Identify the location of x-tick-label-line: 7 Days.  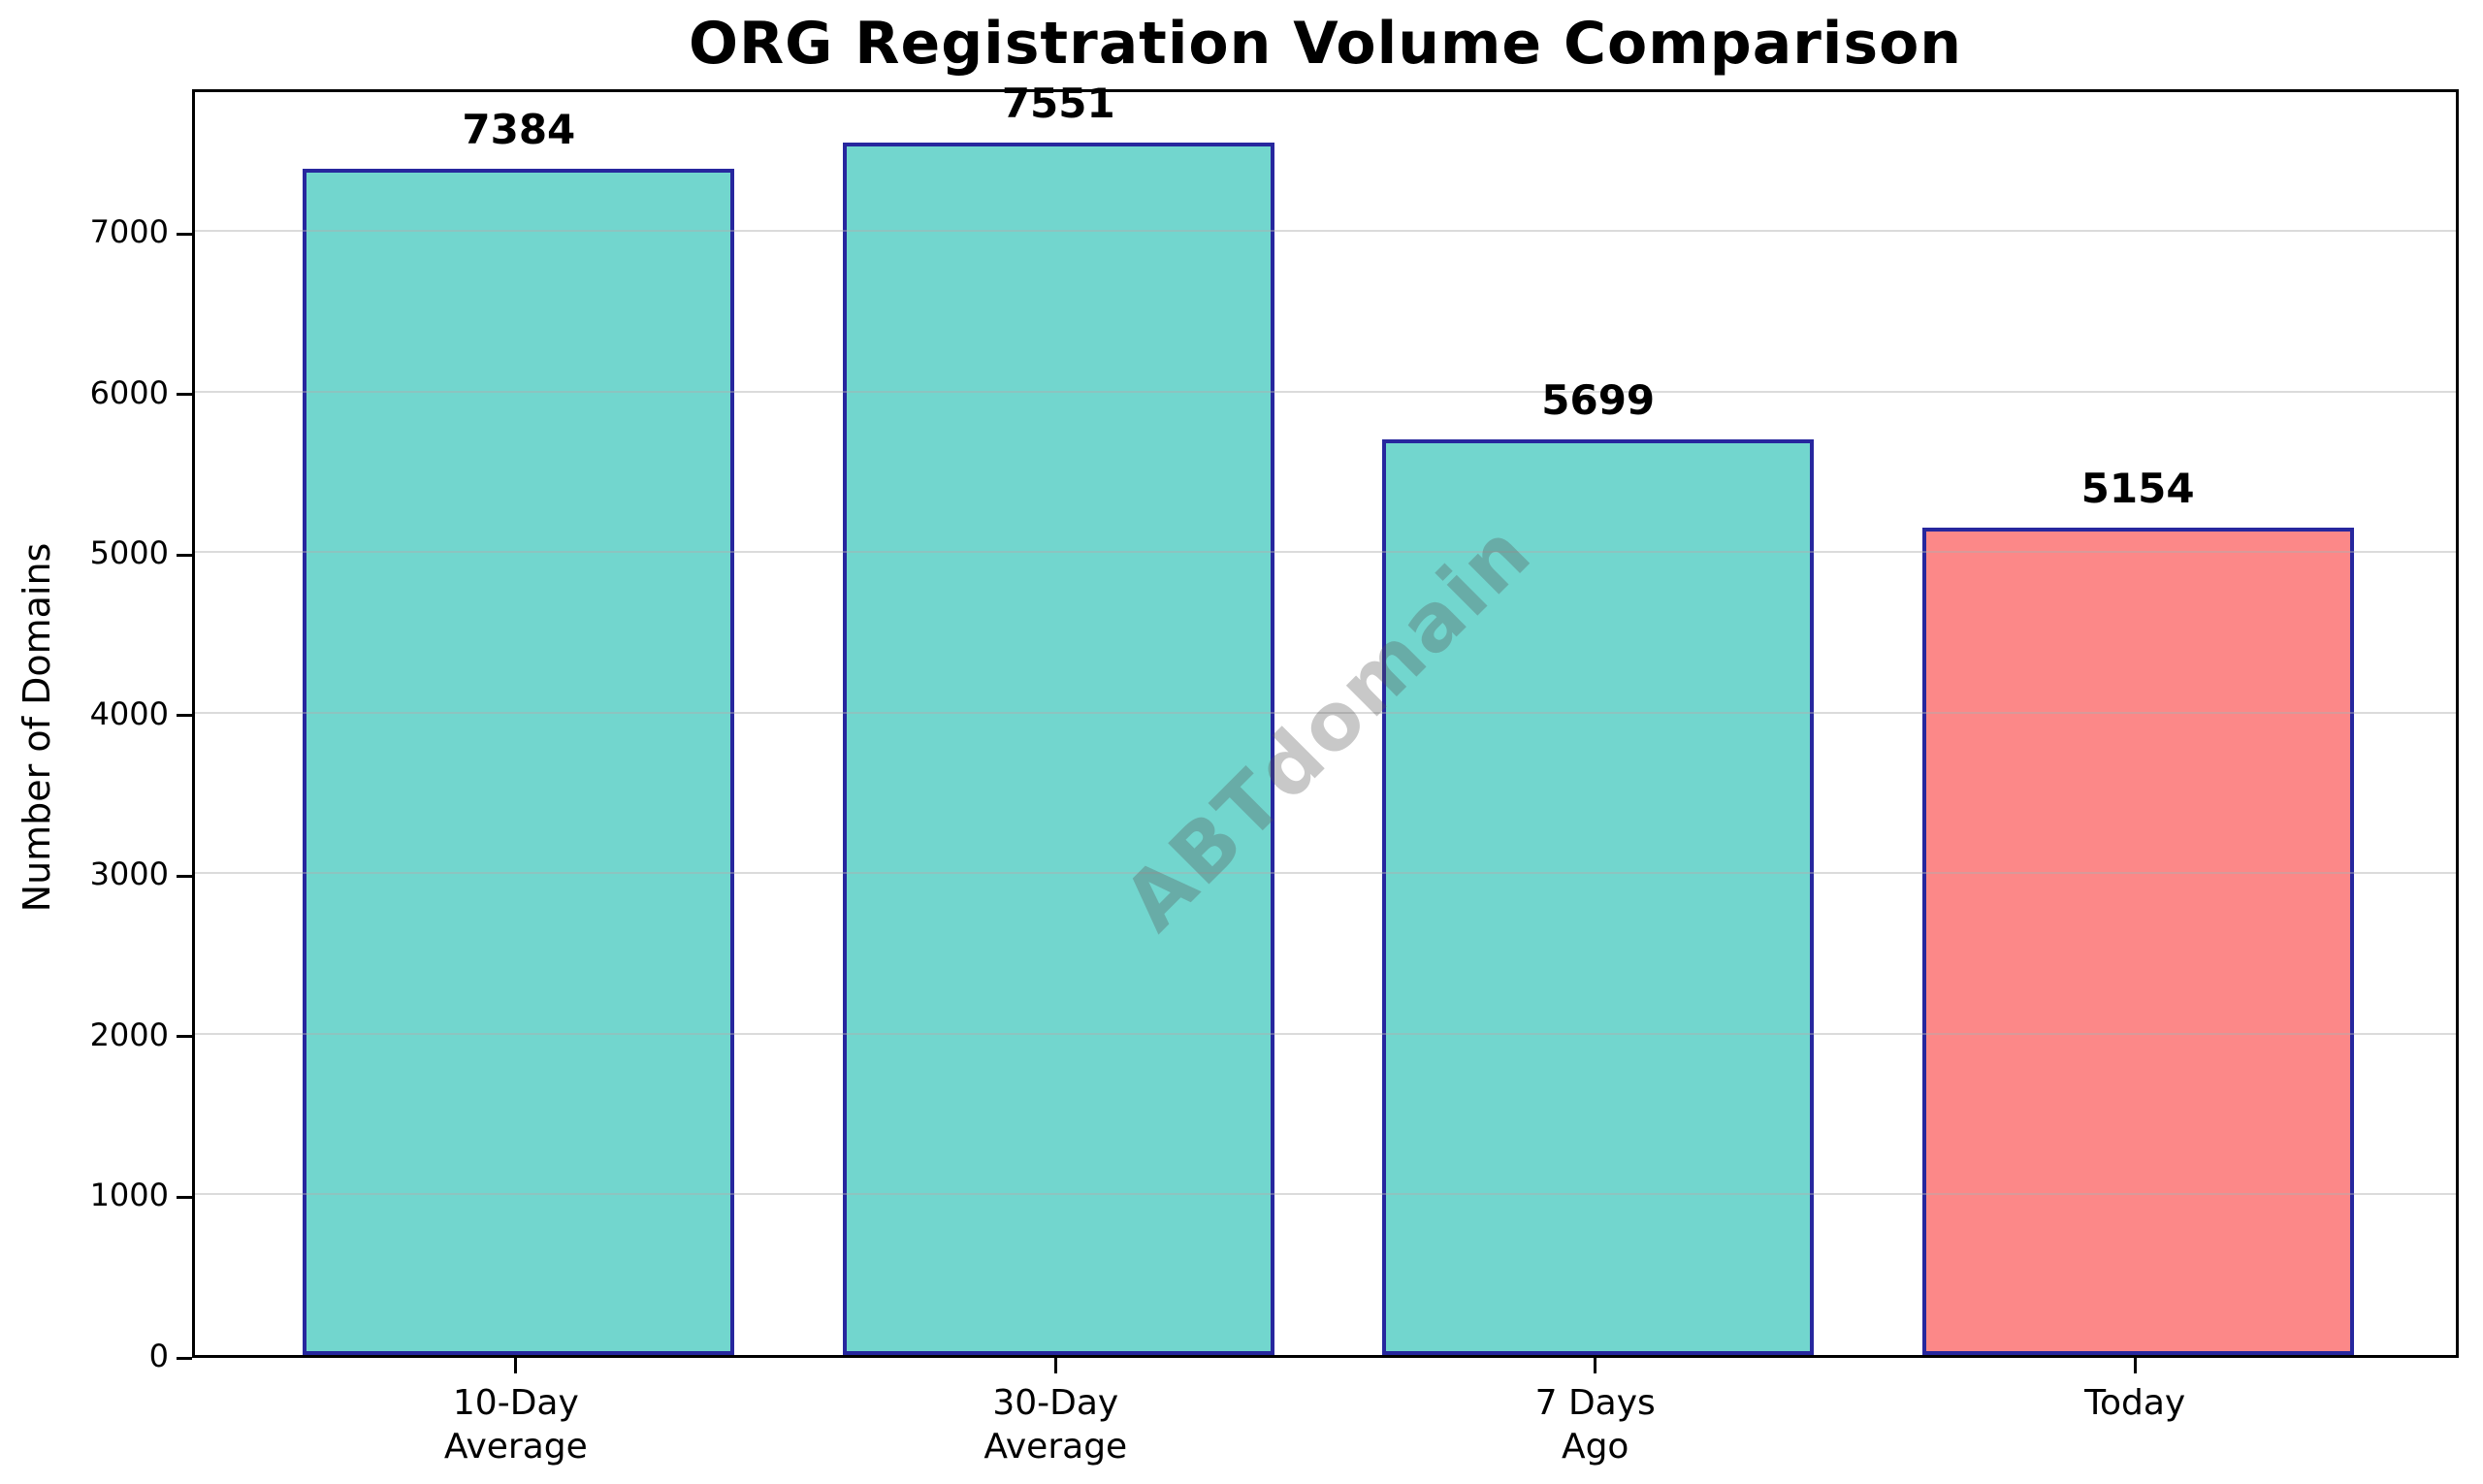
(1595, 1403).